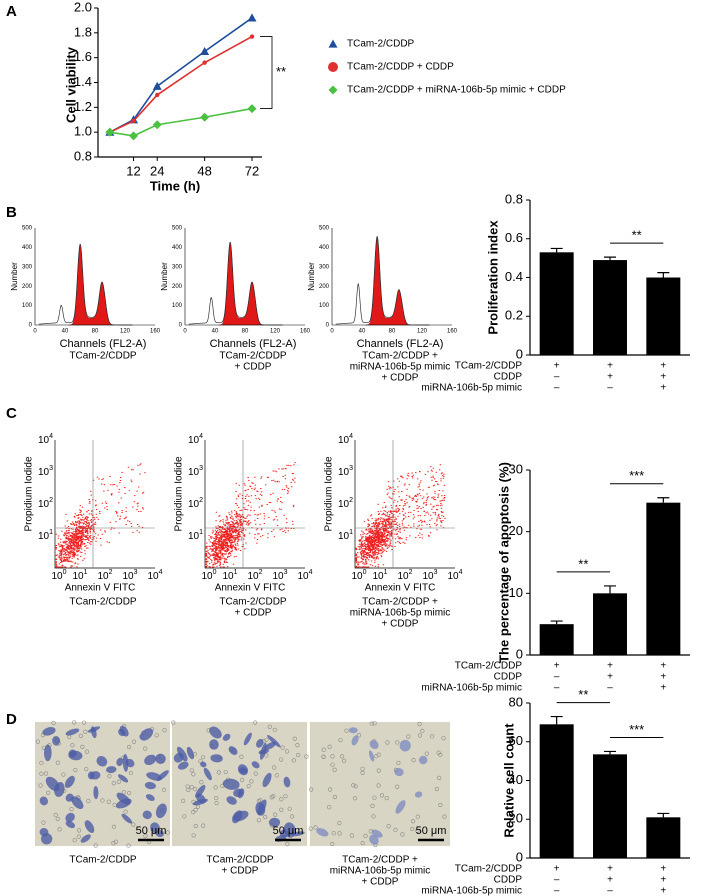 The image size is (709, 896). I want to click on caption: miRNA-106b-5p mimic, so click(400, 367).